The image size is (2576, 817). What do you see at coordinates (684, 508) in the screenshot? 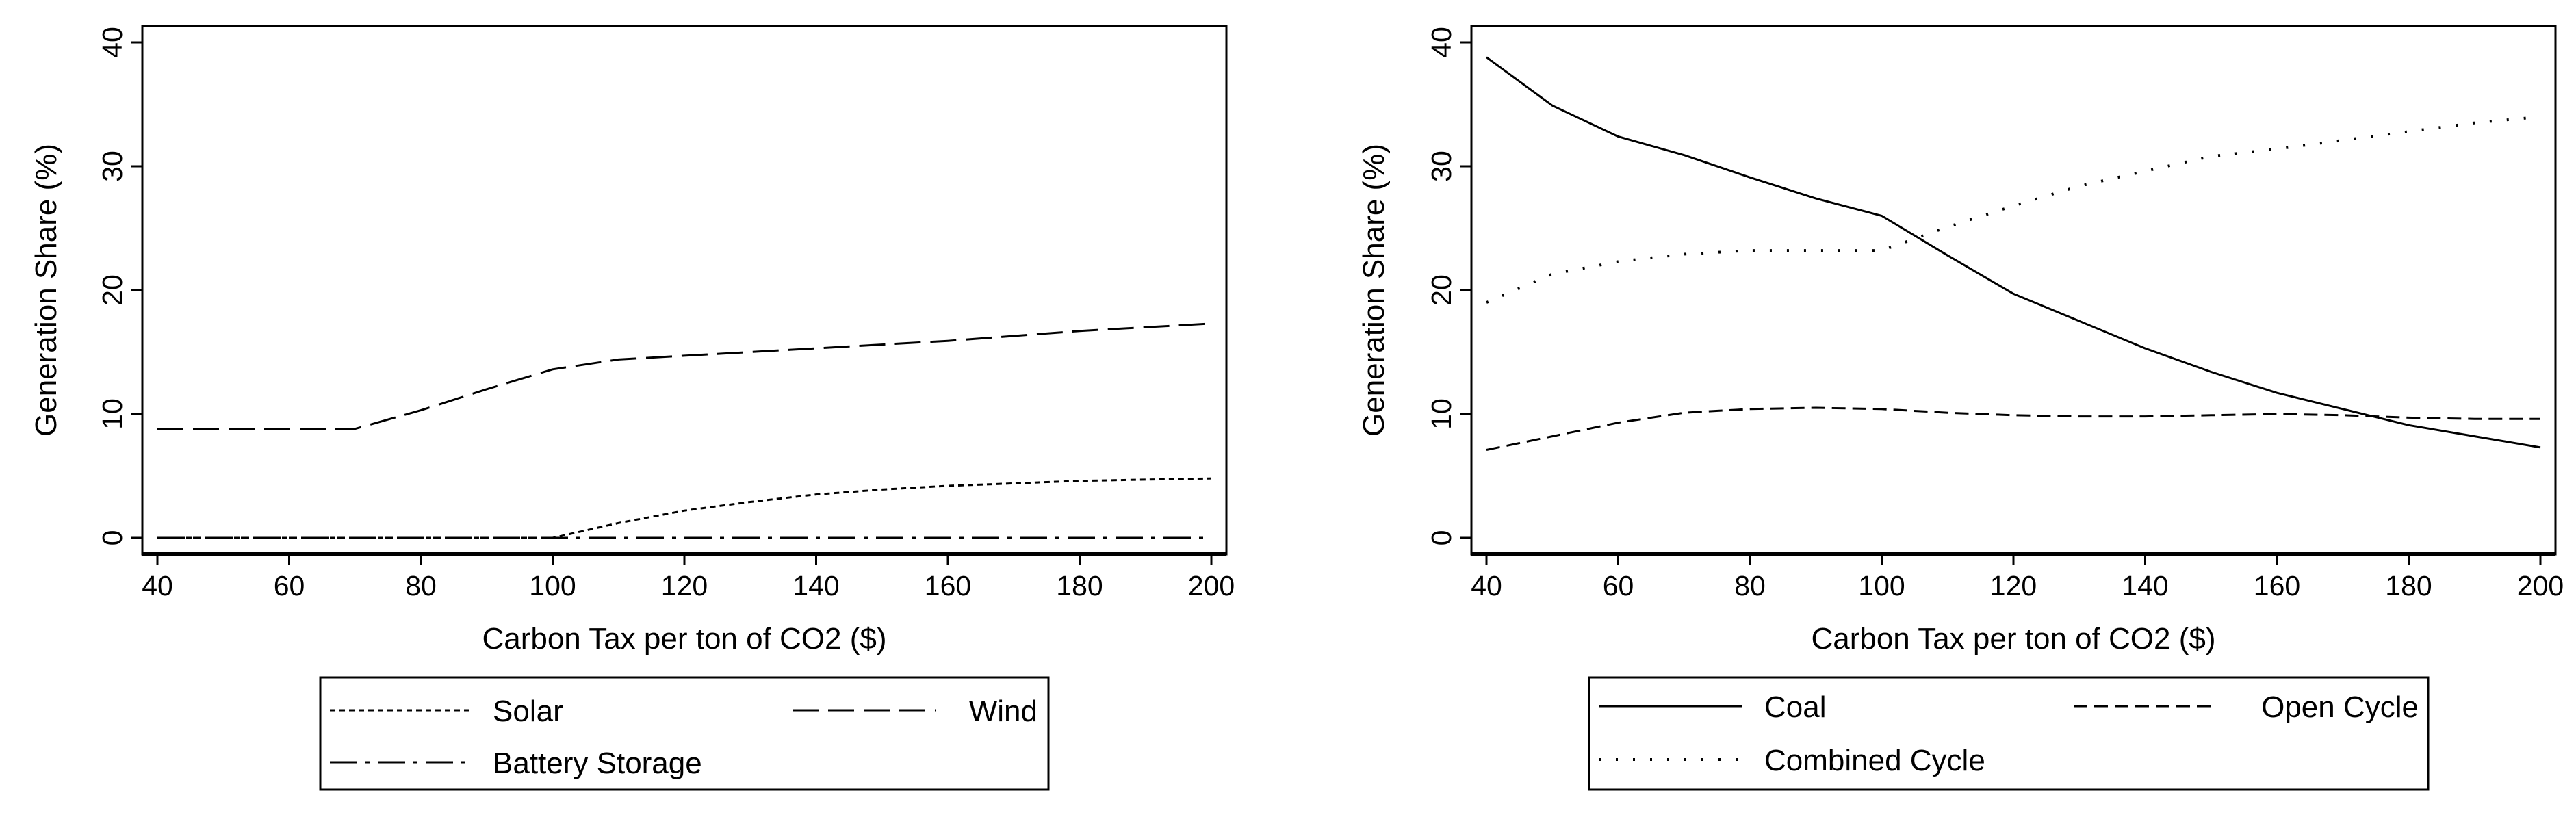
I see `series-line-solar` at bounding box center [684, 508].